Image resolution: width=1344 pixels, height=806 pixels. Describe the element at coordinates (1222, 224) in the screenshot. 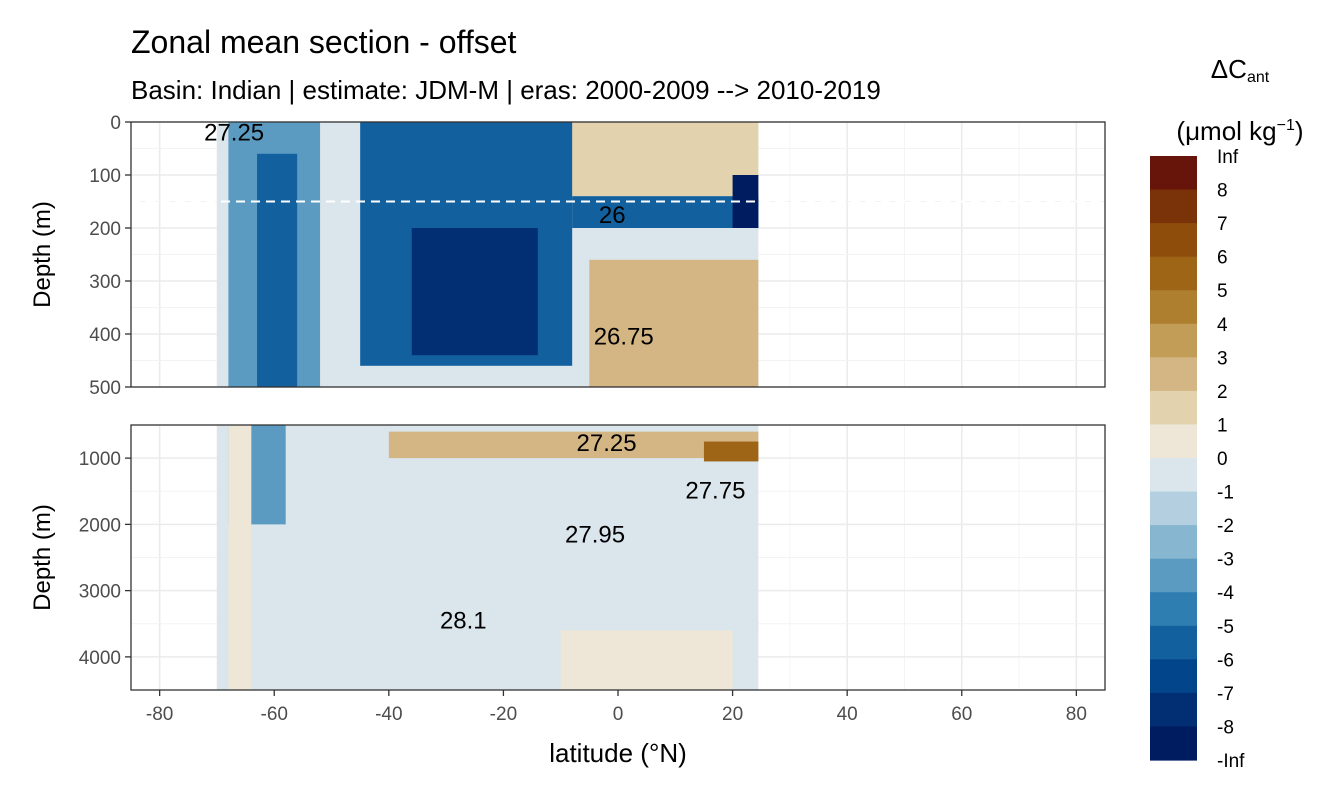

I see `colorbar-label: 7` at that location.